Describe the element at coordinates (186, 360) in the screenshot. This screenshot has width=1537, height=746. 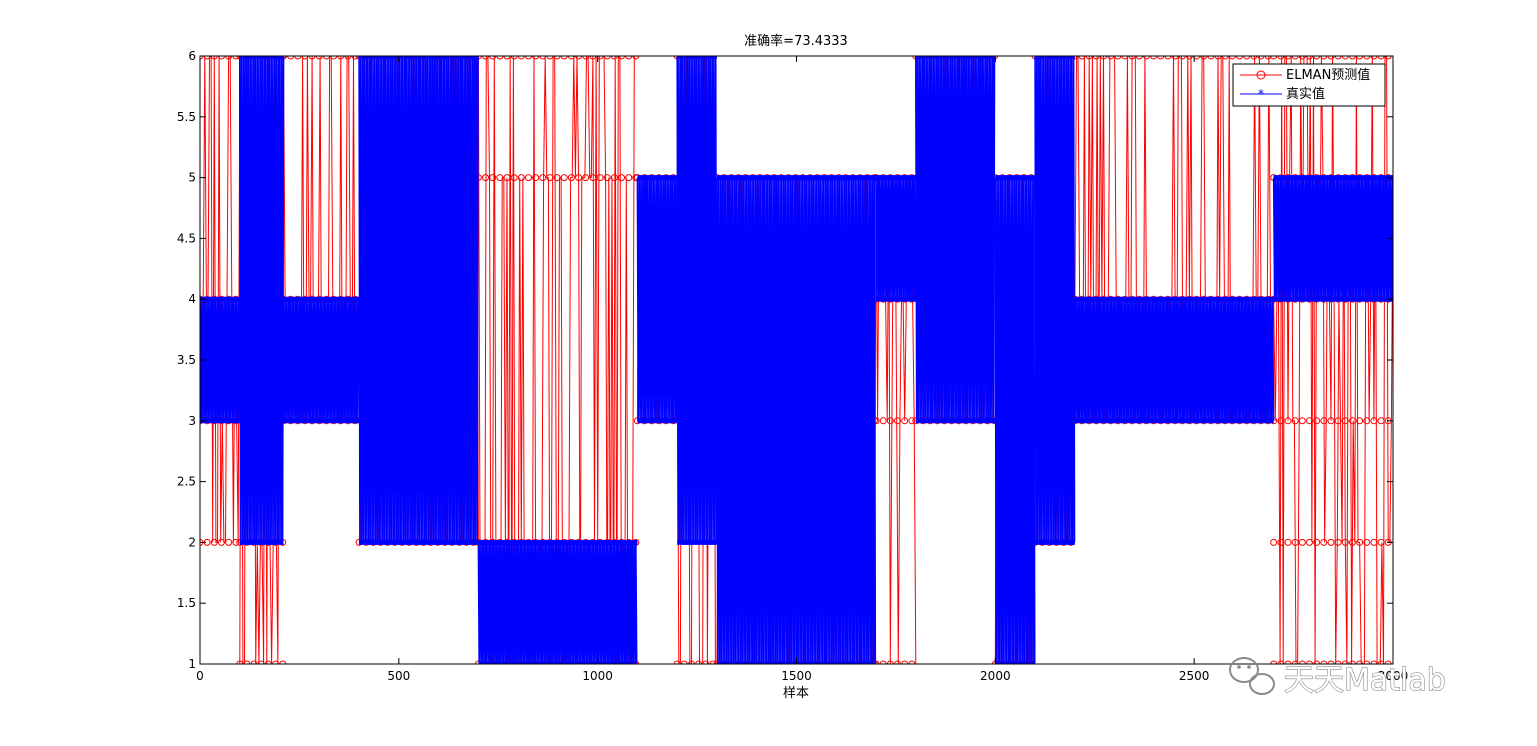
I see `y-tick-label: 3.5` at that location.